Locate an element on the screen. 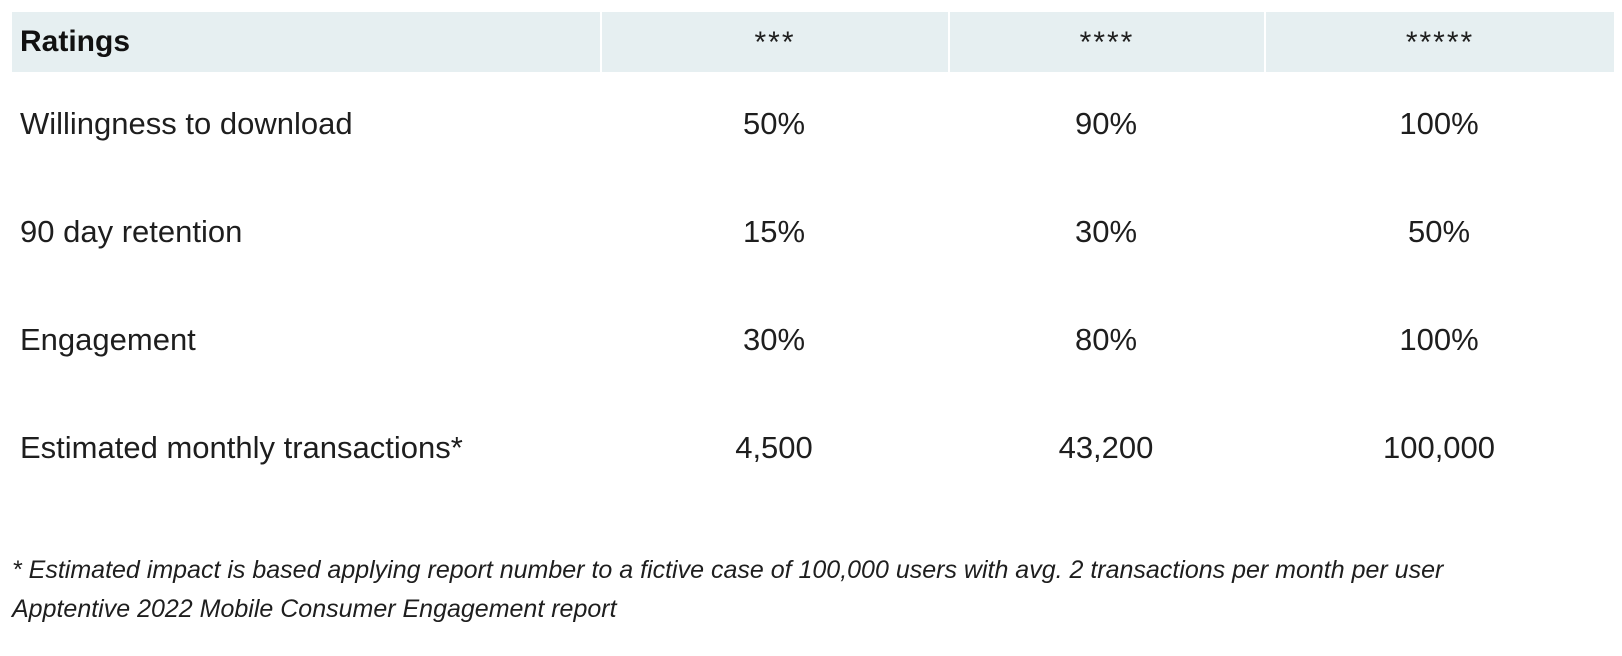  header-five-stars: ***** is located at coordinates (1440, 42).